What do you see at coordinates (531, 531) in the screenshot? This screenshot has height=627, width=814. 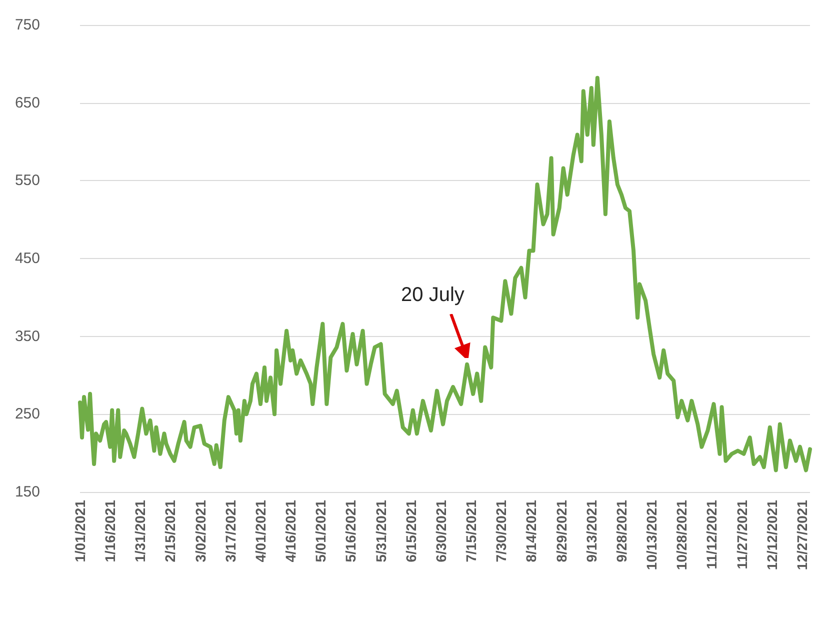 I see `x-tick-label: 8/14/2021` at bounding box center [531, 531].